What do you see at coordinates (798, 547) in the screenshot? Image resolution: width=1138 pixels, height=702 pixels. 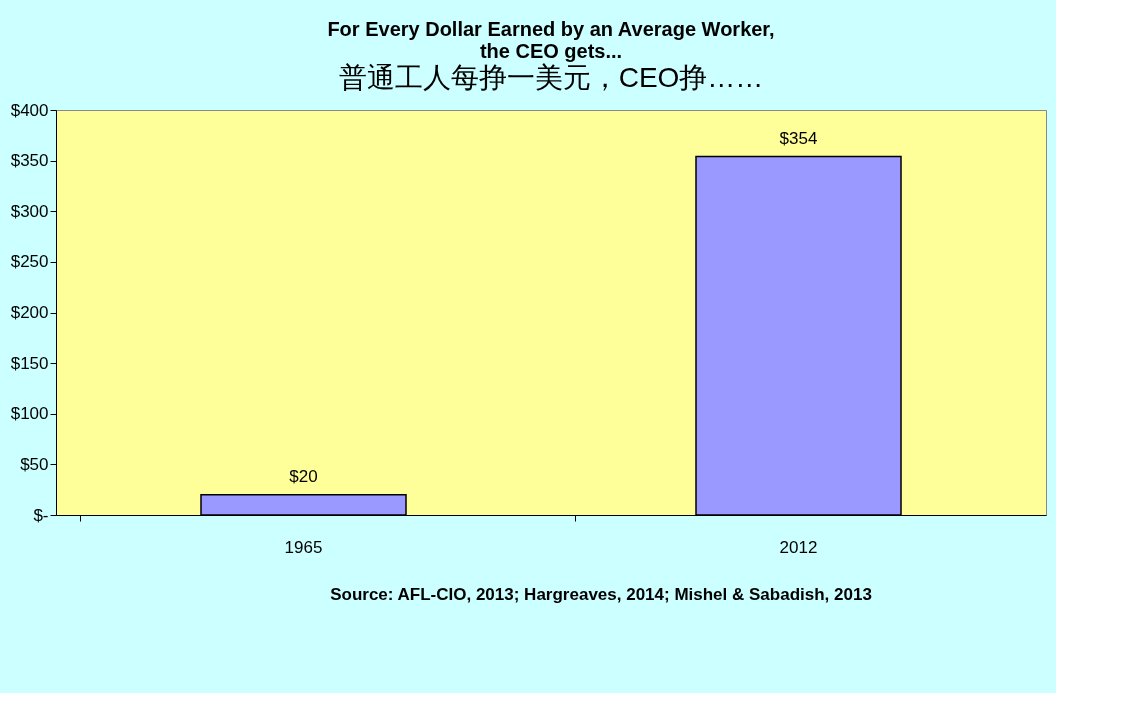 I see `x-tick-label: 2012` at bounding box center [798, 547].